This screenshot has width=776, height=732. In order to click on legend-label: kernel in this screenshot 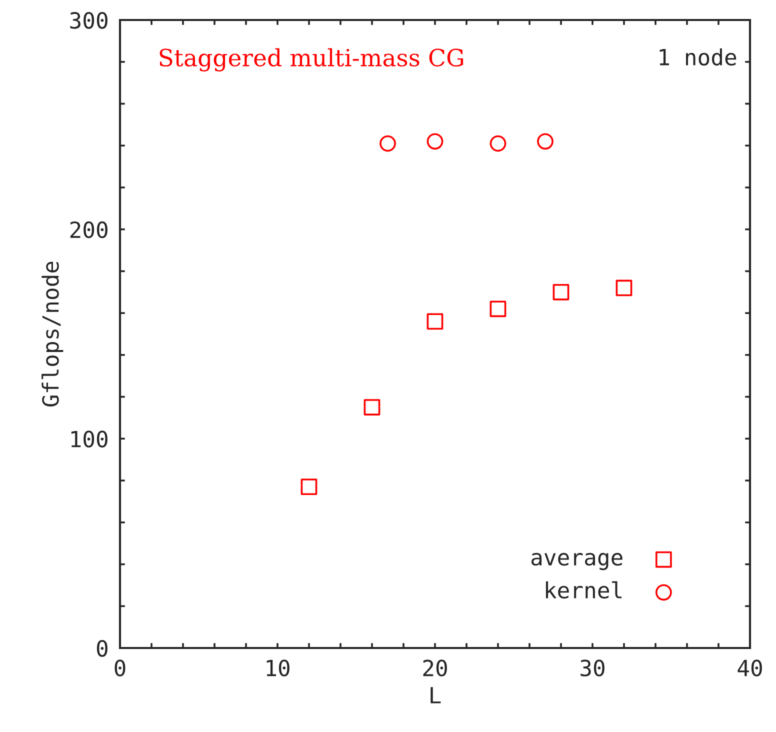, I will do `click(584, 590)`.